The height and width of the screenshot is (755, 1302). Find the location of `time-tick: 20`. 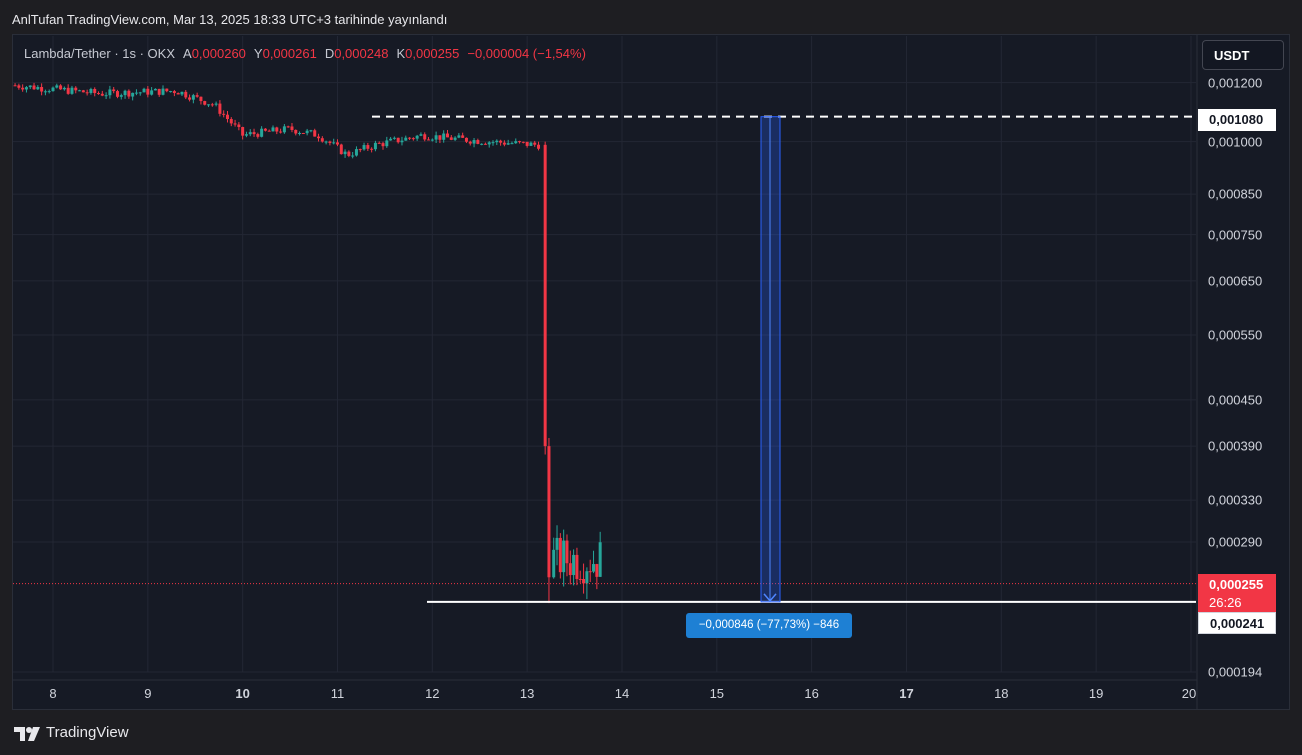

time-tick: 20 is located at coordinates (1189, 693).